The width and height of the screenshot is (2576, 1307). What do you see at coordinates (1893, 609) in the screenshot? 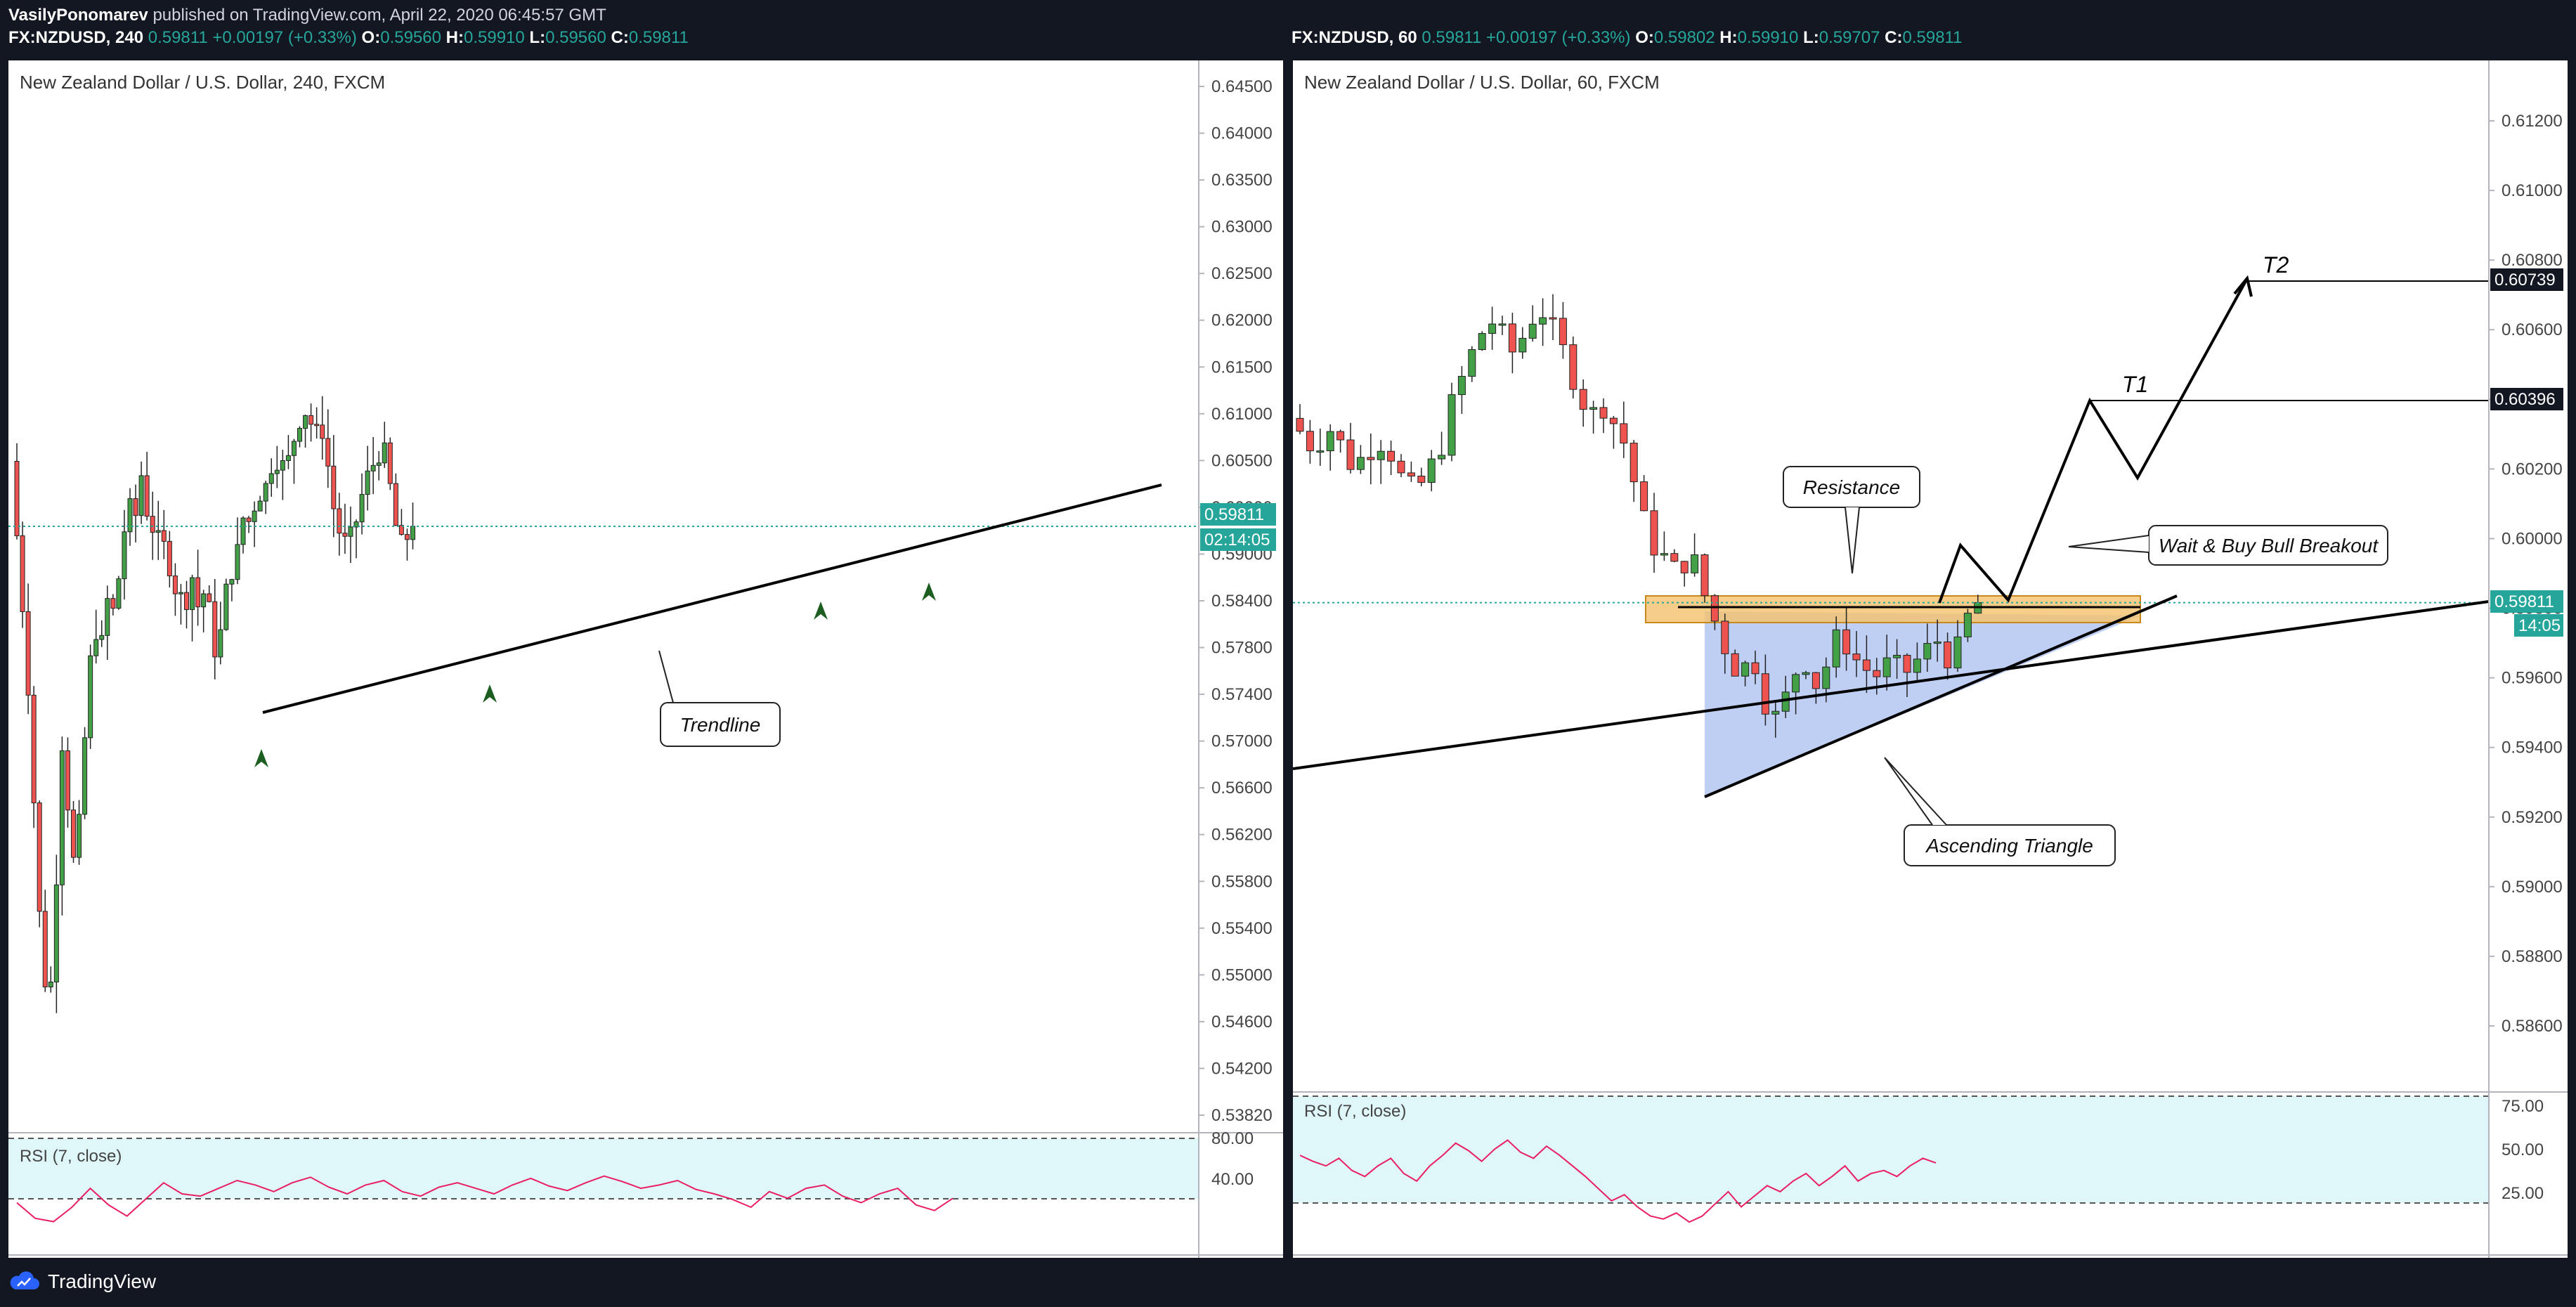
I see `resistance-zone` at bounding box center [1893, 609].